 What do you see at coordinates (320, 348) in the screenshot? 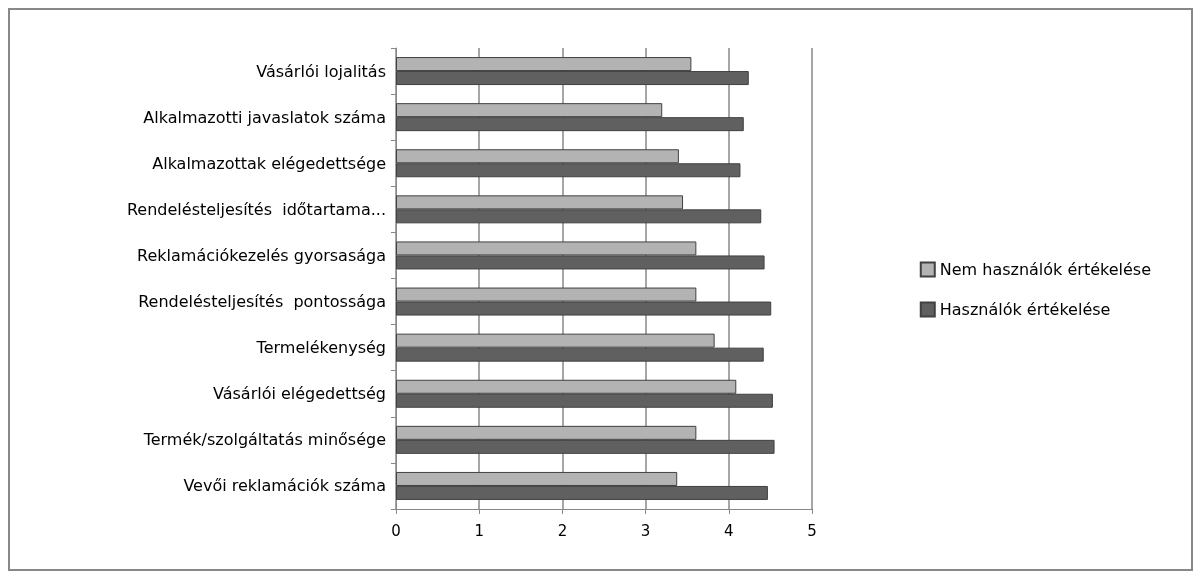
I see `y-tick-label: Termelékenység` at bounding box center [320, 348].